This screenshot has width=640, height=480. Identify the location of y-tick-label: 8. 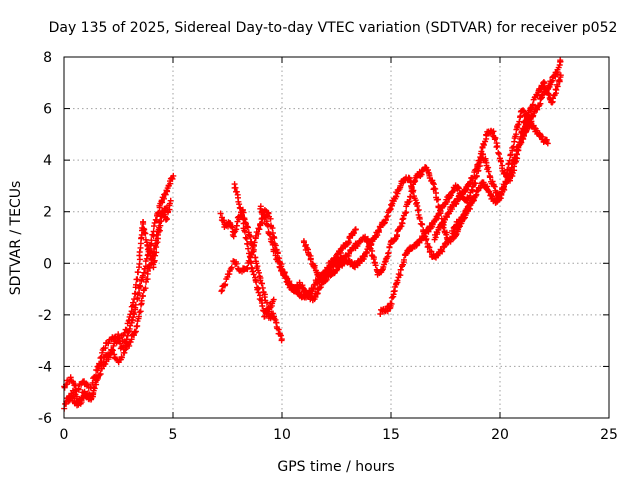
(47, 58).